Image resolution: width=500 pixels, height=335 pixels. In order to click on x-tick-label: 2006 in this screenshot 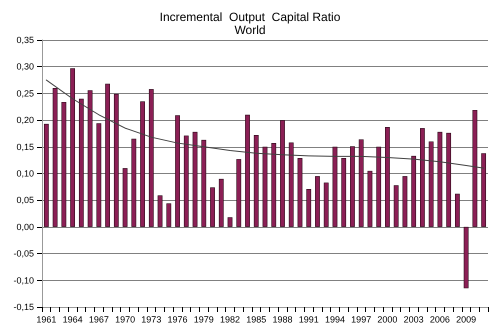, I will do `click(440, 319)`.